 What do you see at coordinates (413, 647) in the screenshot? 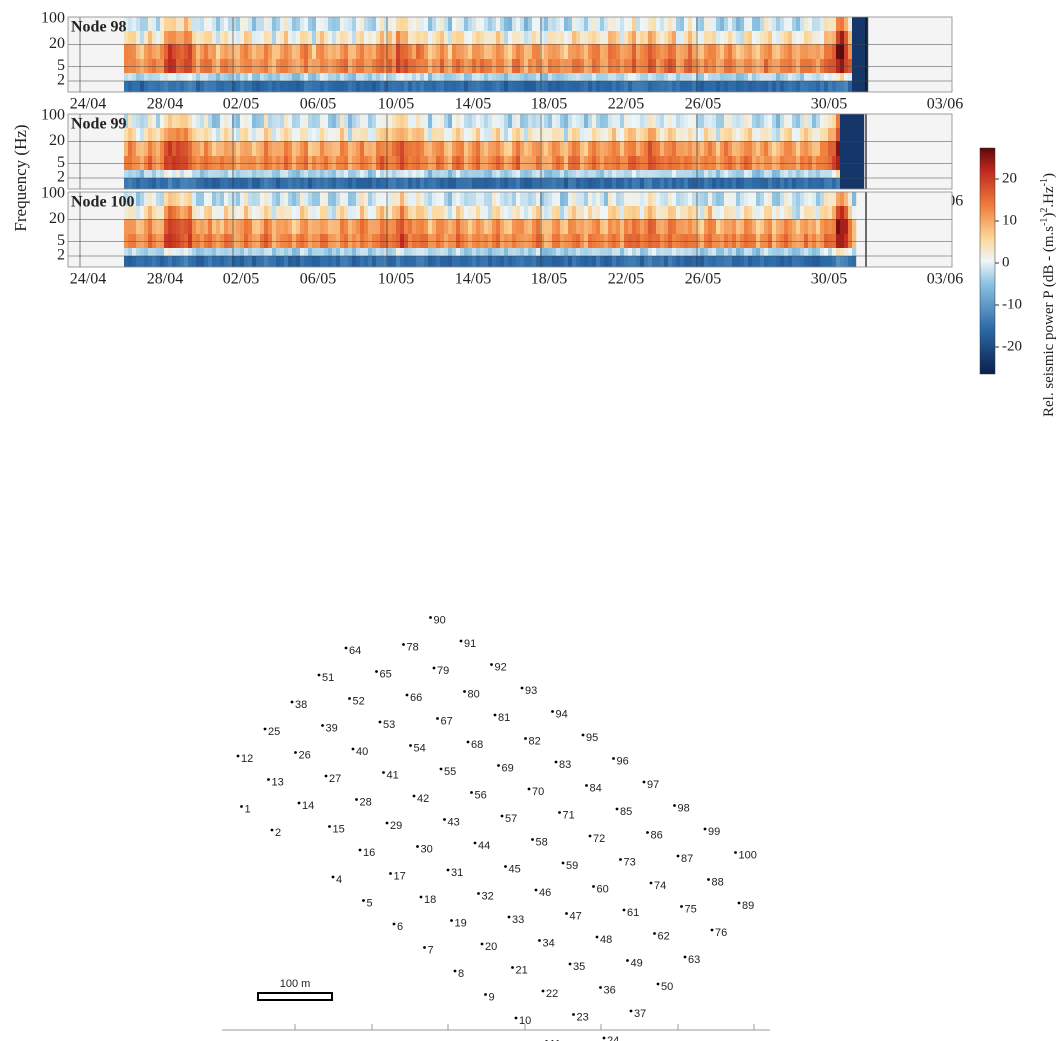
I see `node-label: 78` at bounding box center [413, 647].